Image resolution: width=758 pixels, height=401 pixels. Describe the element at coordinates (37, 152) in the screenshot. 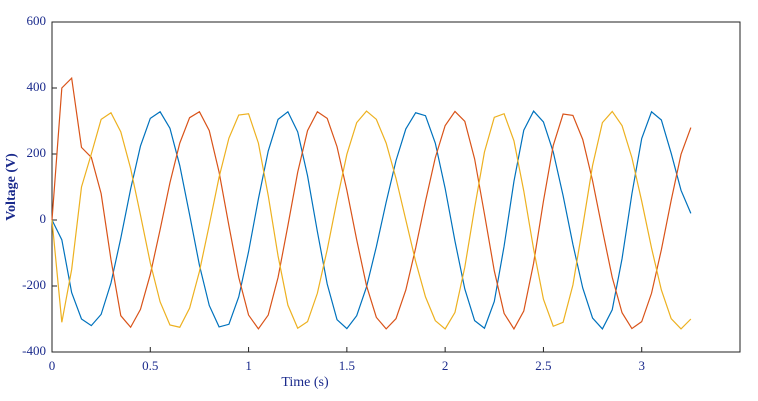

I see `y-tick-label: 200` at that location.